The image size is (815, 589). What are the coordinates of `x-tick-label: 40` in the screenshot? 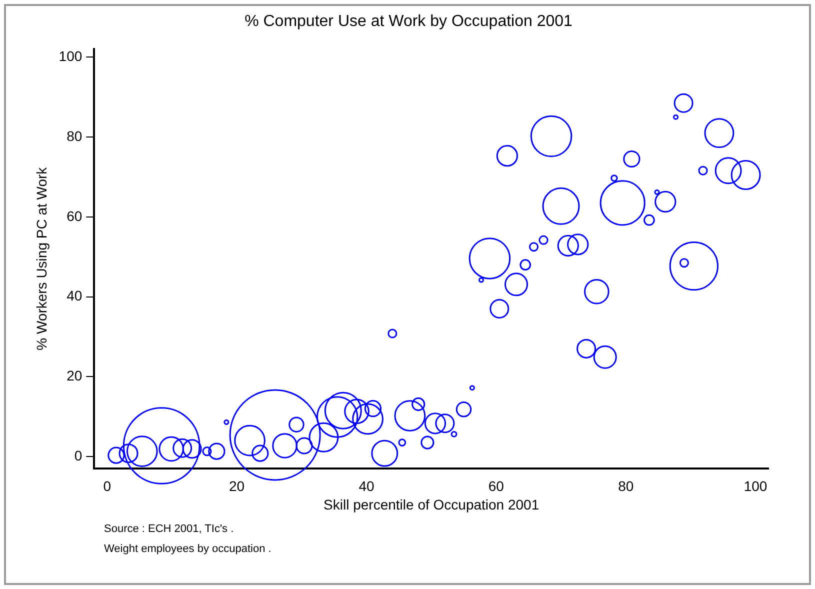 It's located at (366, 486).